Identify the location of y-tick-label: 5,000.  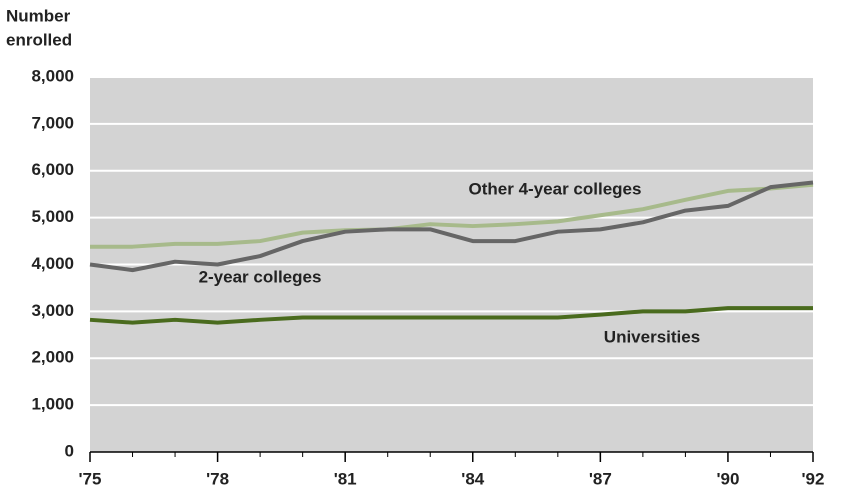
(52, 216).